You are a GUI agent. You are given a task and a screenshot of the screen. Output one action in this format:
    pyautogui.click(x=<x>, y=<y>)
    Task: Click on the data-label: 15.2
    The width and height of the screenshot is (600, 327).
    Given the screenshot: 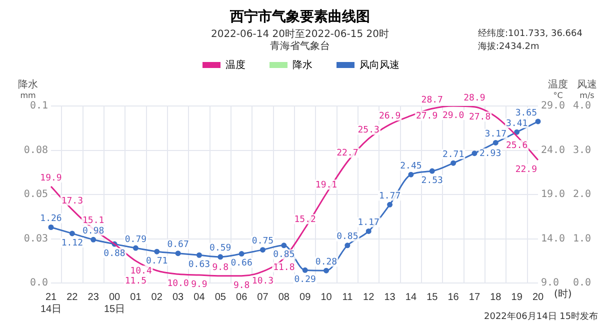 What is the action you would take?
    pyautogui.click(x=305, y=219)
    